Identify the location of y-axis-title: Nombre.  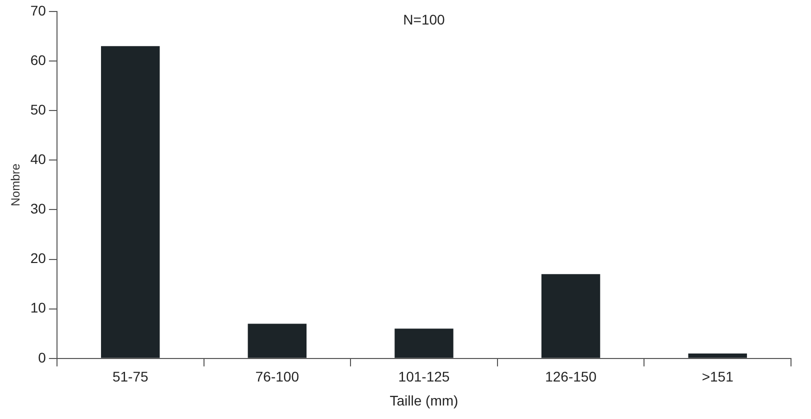
(15, 184).